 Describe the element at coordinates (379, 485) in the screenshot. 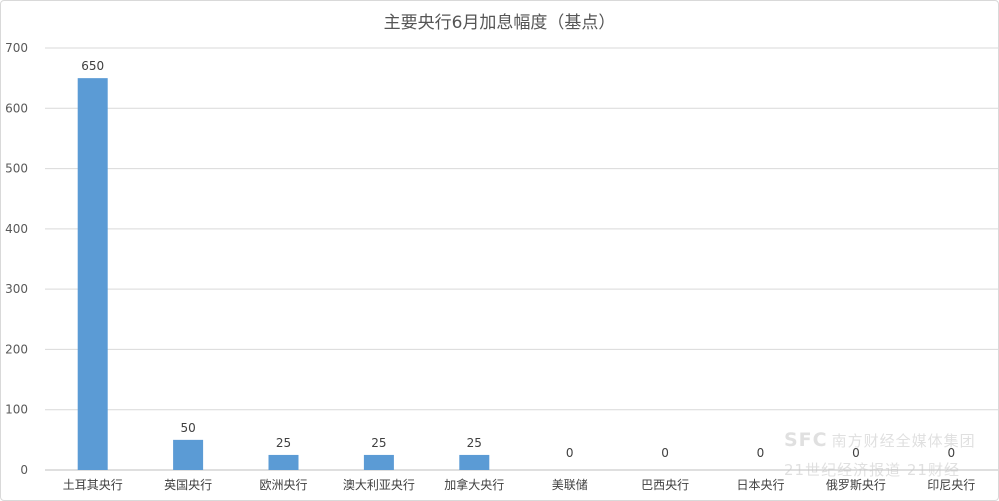

I see `x-category-label: 澳大利亚央行` at that location.